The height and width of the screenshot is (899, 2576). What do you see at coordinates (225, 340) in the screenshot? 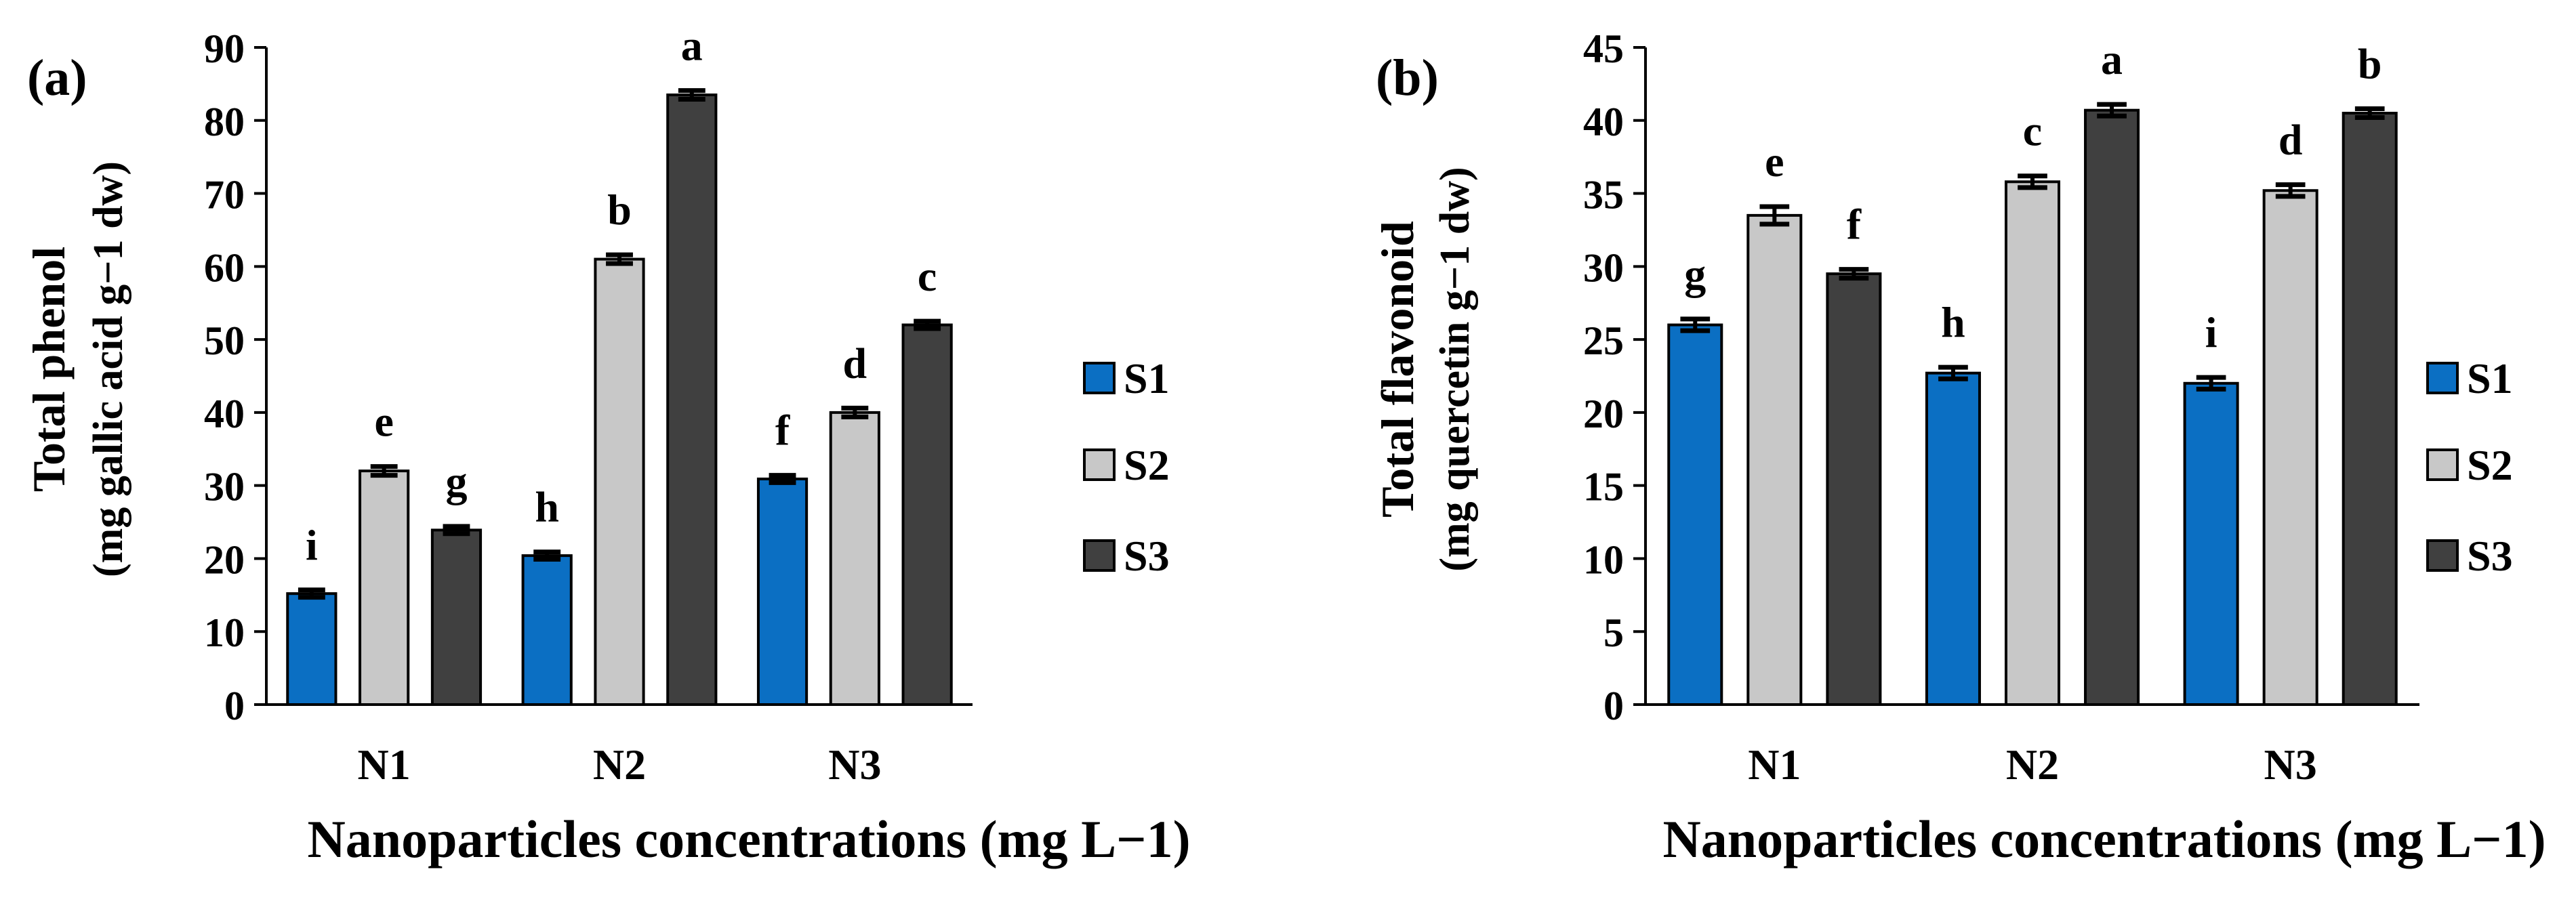
I see `y-tick-label: 50` at bounding box center [225, 340].